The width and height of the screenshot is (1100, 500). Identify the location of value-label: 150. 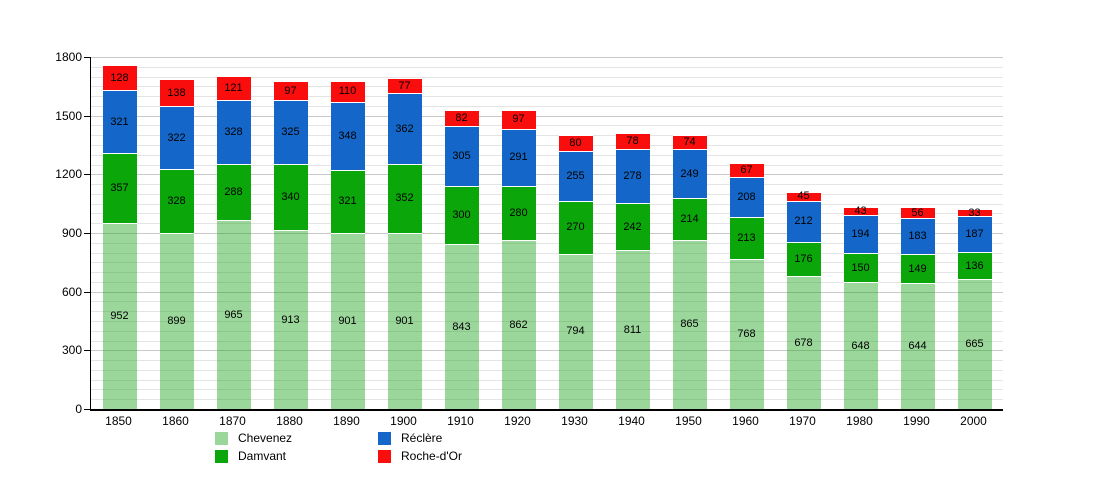
(860, 267).